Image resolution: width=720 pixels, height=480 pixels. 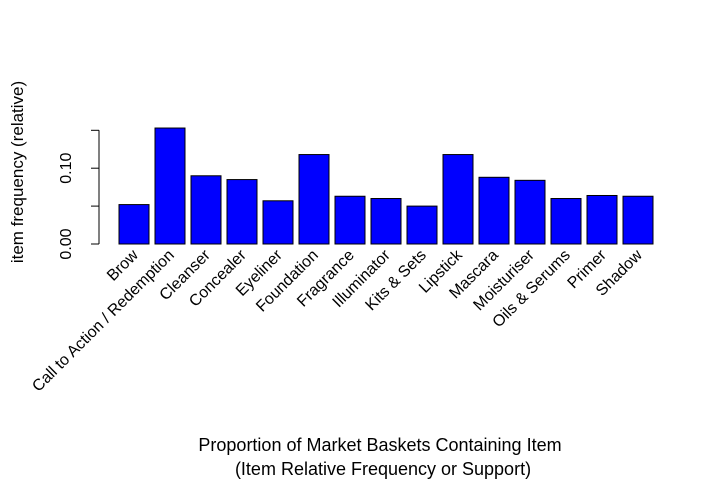 I want to click on x-category-label: Call to Action / Redemption, so click(x=103, y=321).